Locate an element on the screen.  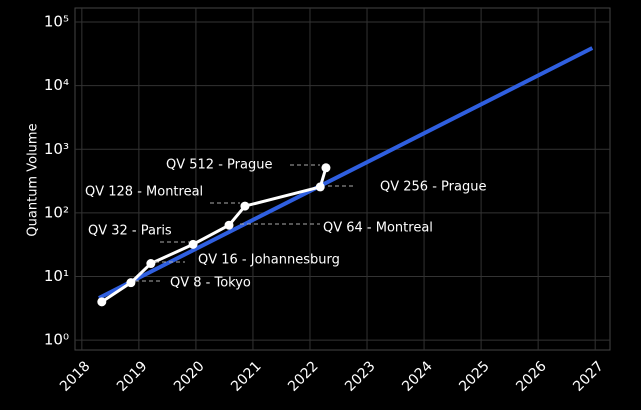
y-tick-label: 10⁴ is located at coordinates (56, 85).